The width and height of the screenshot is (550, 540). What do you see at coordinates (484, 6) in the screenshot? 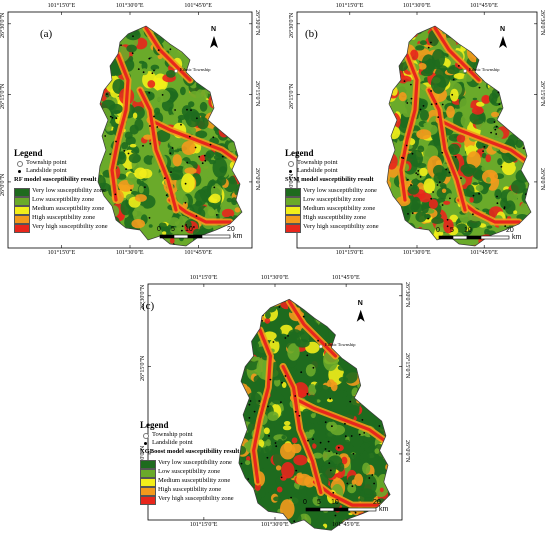
I see `longitude-label-top: 101°45'0"E` at bounding box center [484, 6].